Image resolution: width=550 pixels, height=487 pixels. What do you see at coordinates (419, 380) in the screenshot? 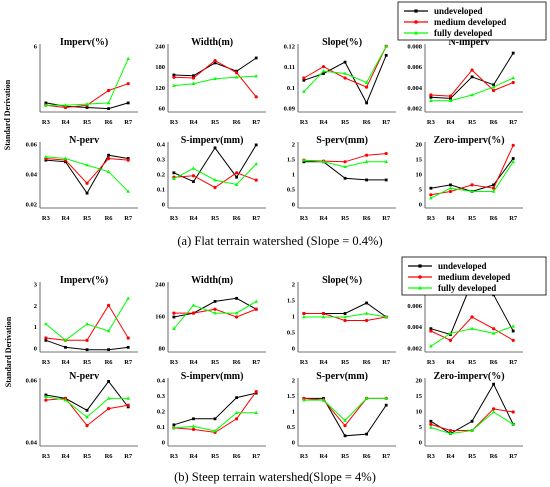
I see `y-tick-label: 20` at bounding box center [419, 380].